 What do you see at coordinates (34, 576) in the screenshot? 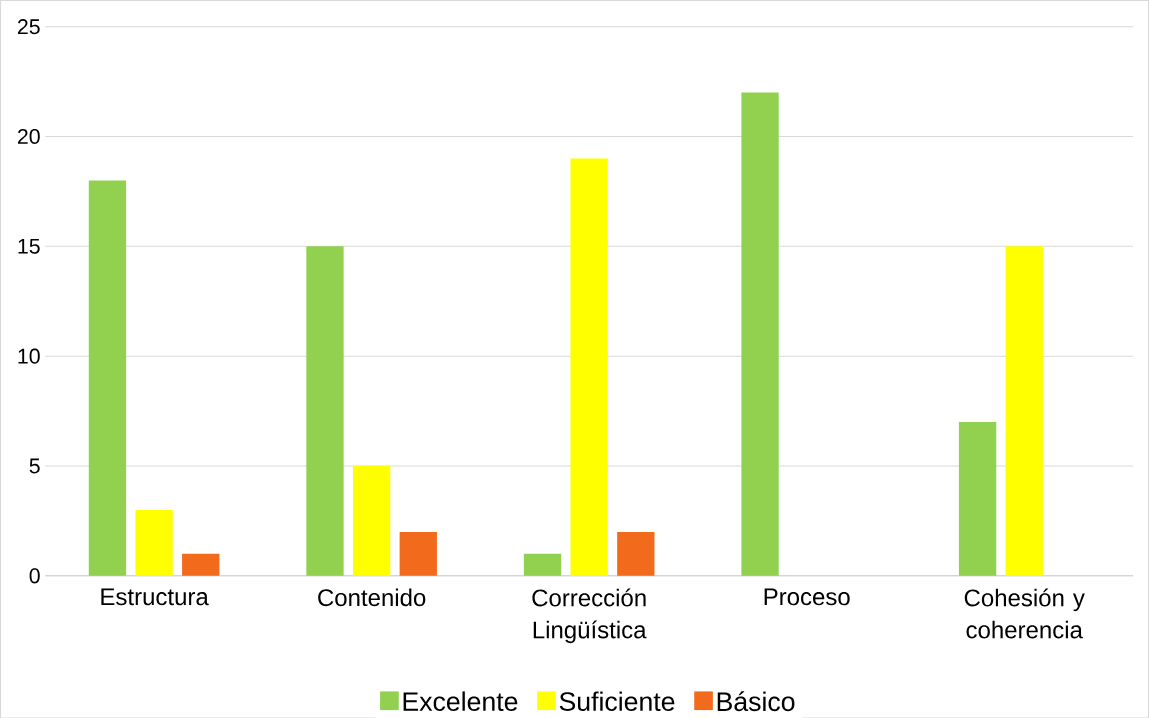
I see `y-tick-label: 0` at bounding box center [34, 576].